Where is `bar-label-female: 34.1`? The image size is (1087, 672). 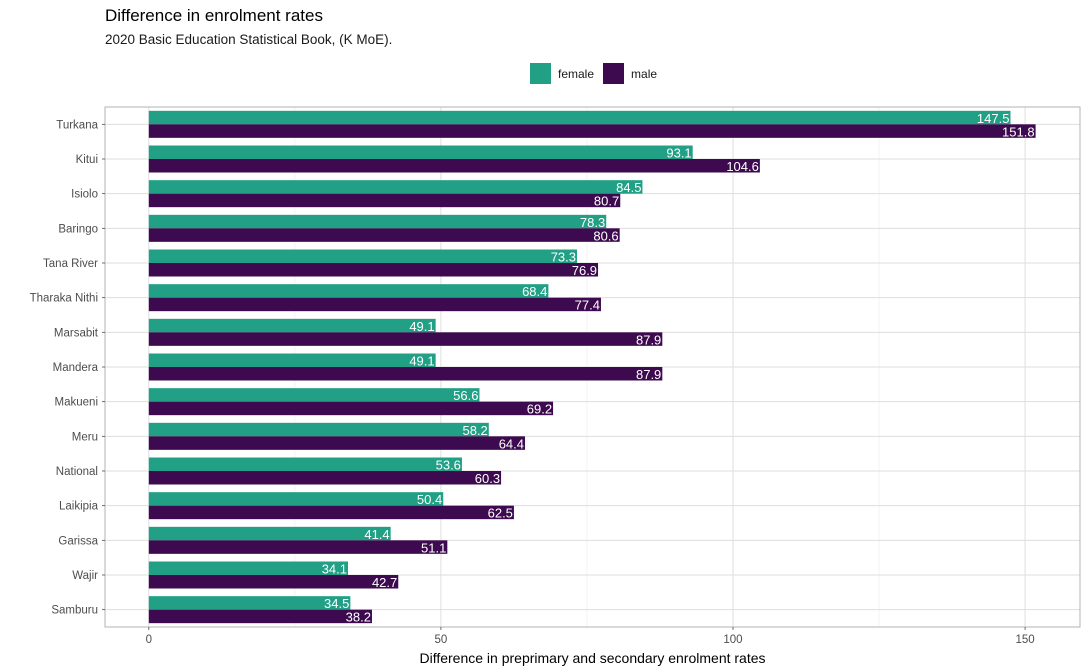
bar-label-female: 34.1 is located at coordinates (334, 569).